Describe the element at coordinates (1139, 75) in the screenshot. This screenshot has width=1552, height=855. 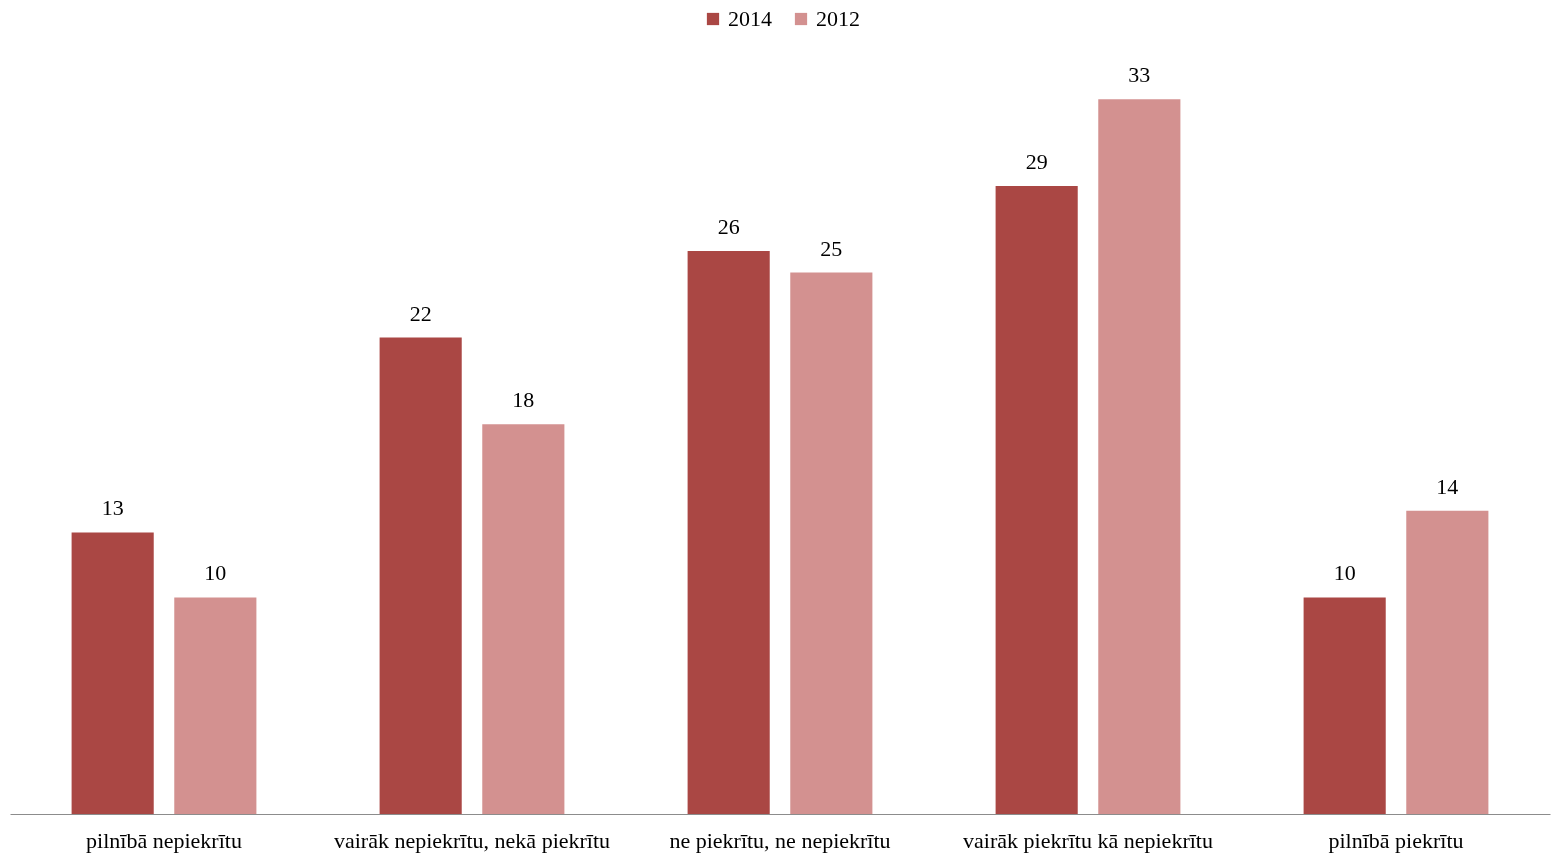
I see `data-label: 33` at that location.